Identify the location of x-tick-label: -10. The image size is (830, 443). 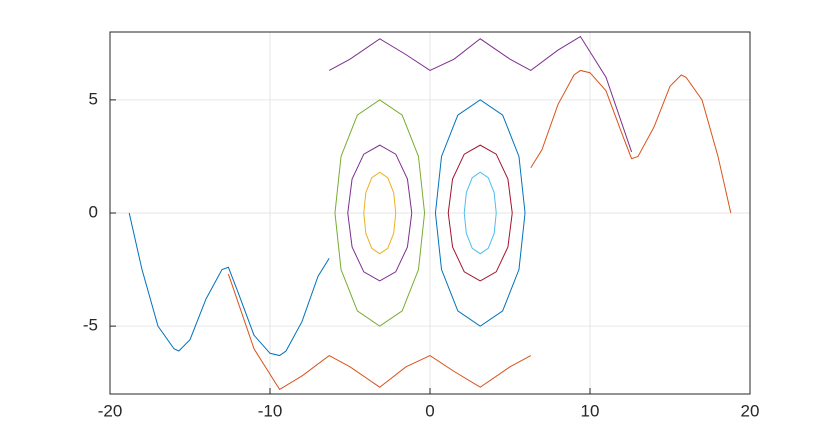
(270, 410).